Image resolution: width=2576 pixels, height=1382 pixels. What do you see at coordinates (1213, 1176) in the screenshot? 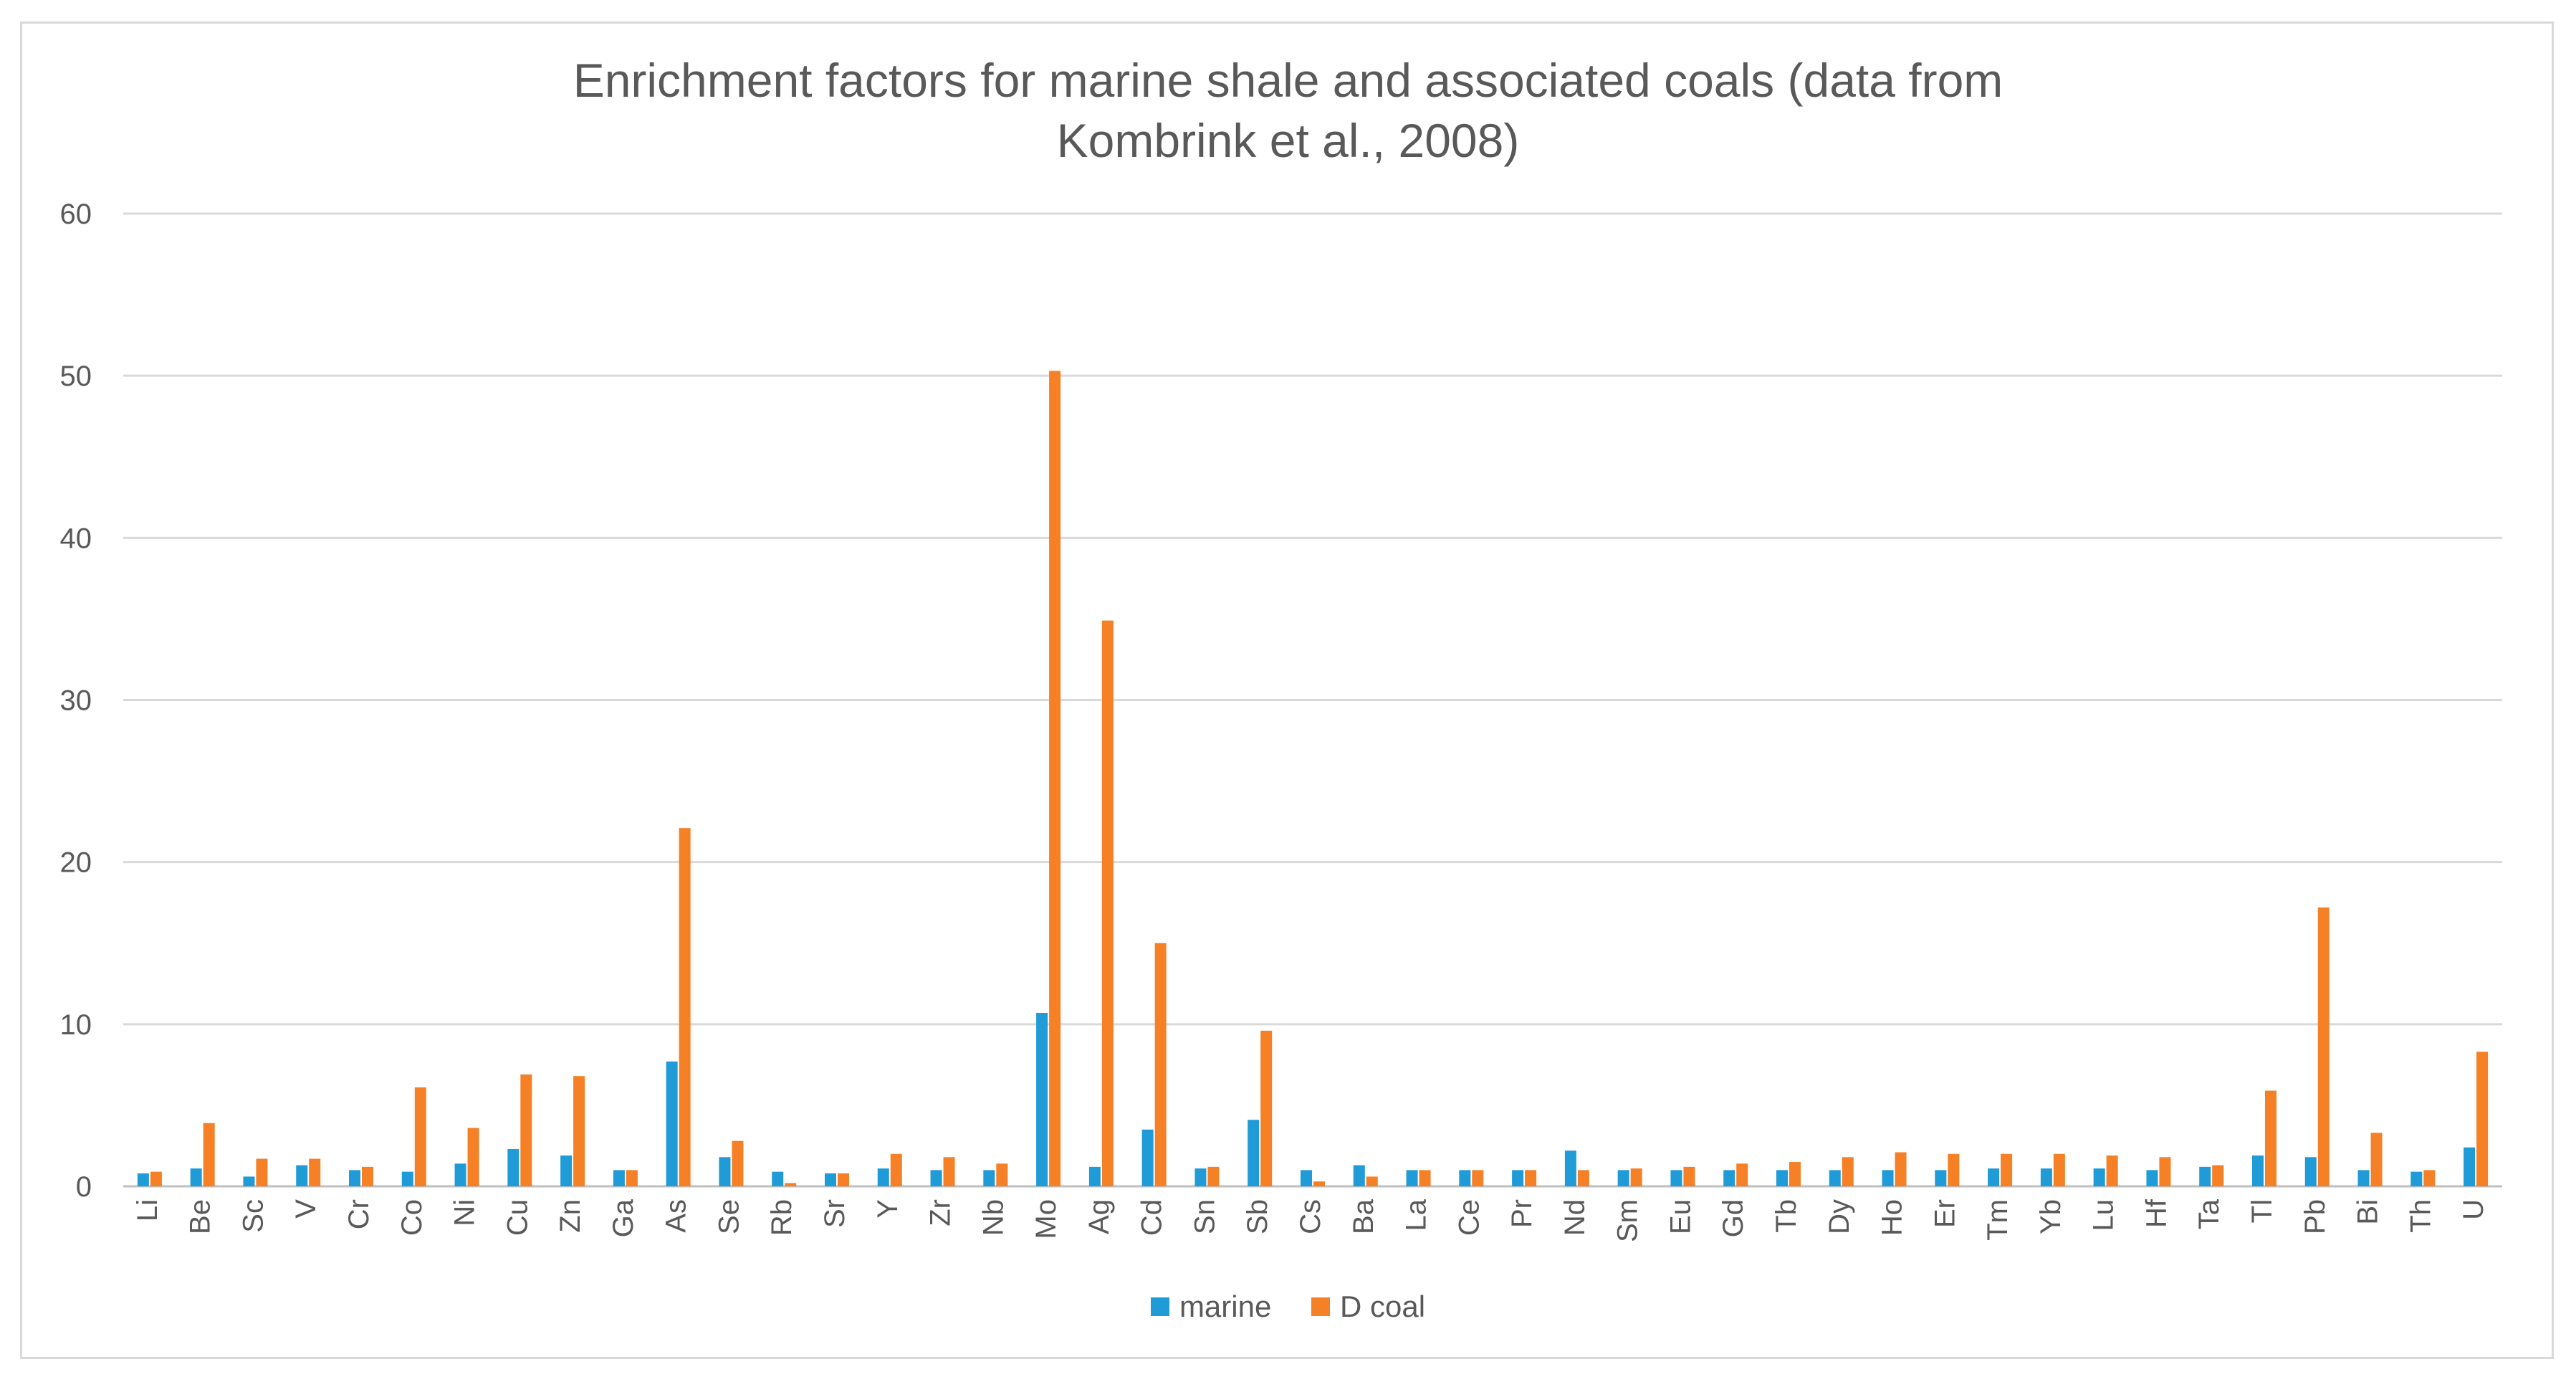
I see `bar-d-coal-sn` at bounding box center [1213, 1176].